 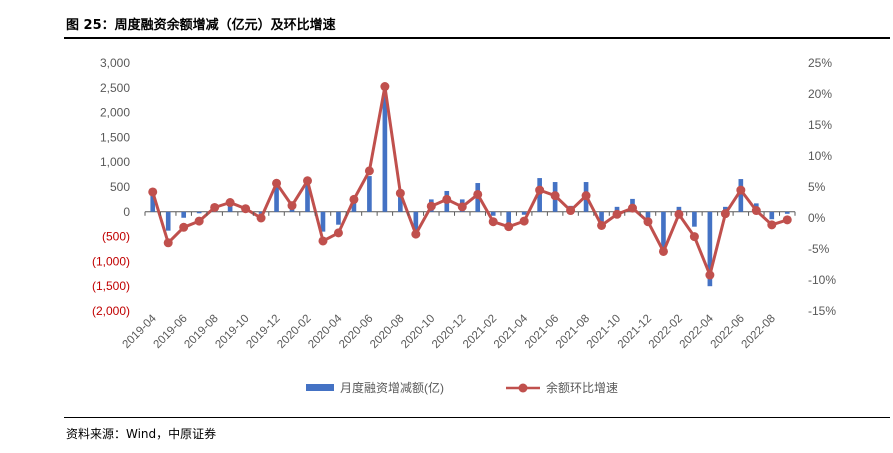 What do you see at coordinates (126, 212) in the screenshot?
I see `left-axis-tick-label: 0` at bounding box center [126, 212].